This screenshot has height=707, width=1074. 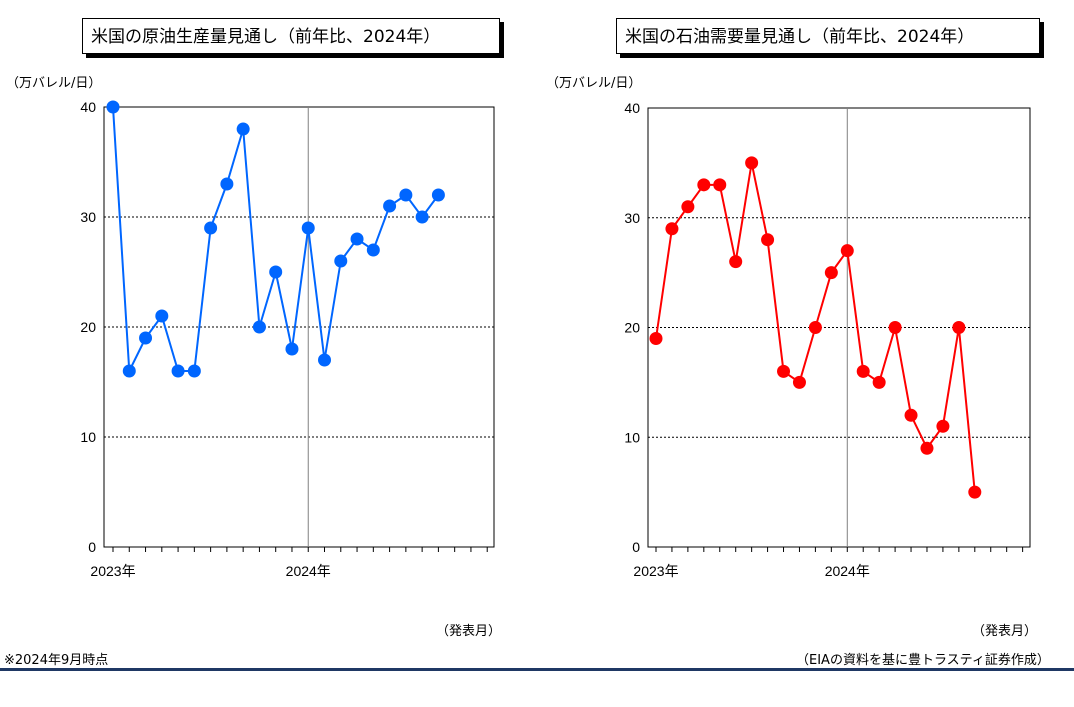 What do you see at coordinates (632, 218) in the screenshot?
I see `chart2-ytick-label: 30` at bounding box center [632, 218].